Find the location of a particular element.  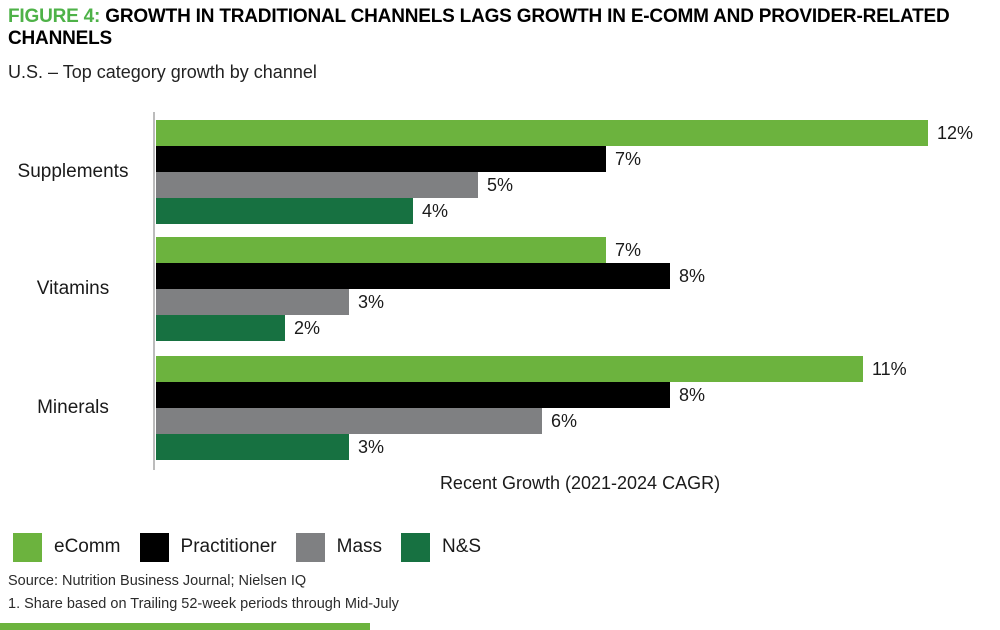

legend-label: N&S is located at coordinates (462, 546).